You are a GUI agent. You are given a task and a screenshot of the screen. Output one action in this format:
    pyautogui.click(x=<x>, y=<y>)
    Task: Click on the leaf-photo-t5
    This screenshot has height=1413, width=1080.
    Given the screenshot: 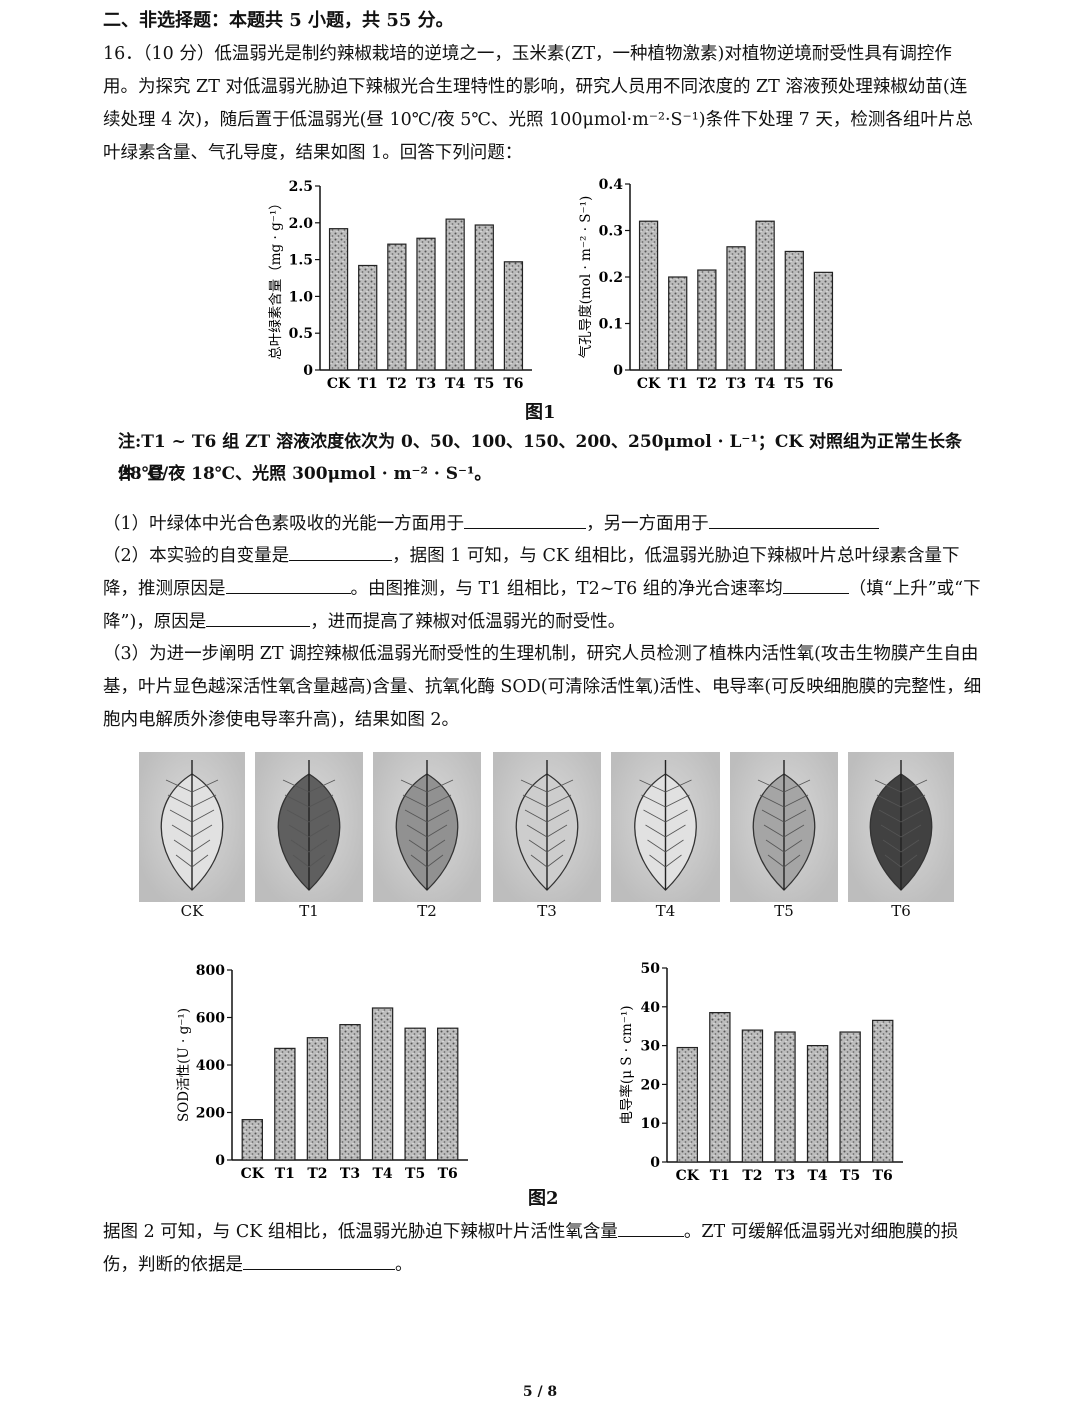 What is the action you would take?
    pyautogui.click(x=784, y=827)
    